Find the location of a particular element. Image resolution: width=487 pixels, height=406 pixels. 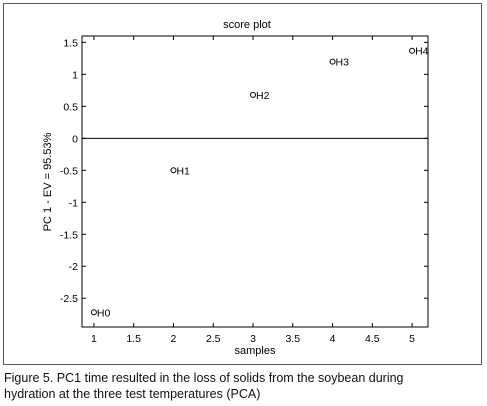

point-label-h1: H1 is located at coordinates (183, 171).